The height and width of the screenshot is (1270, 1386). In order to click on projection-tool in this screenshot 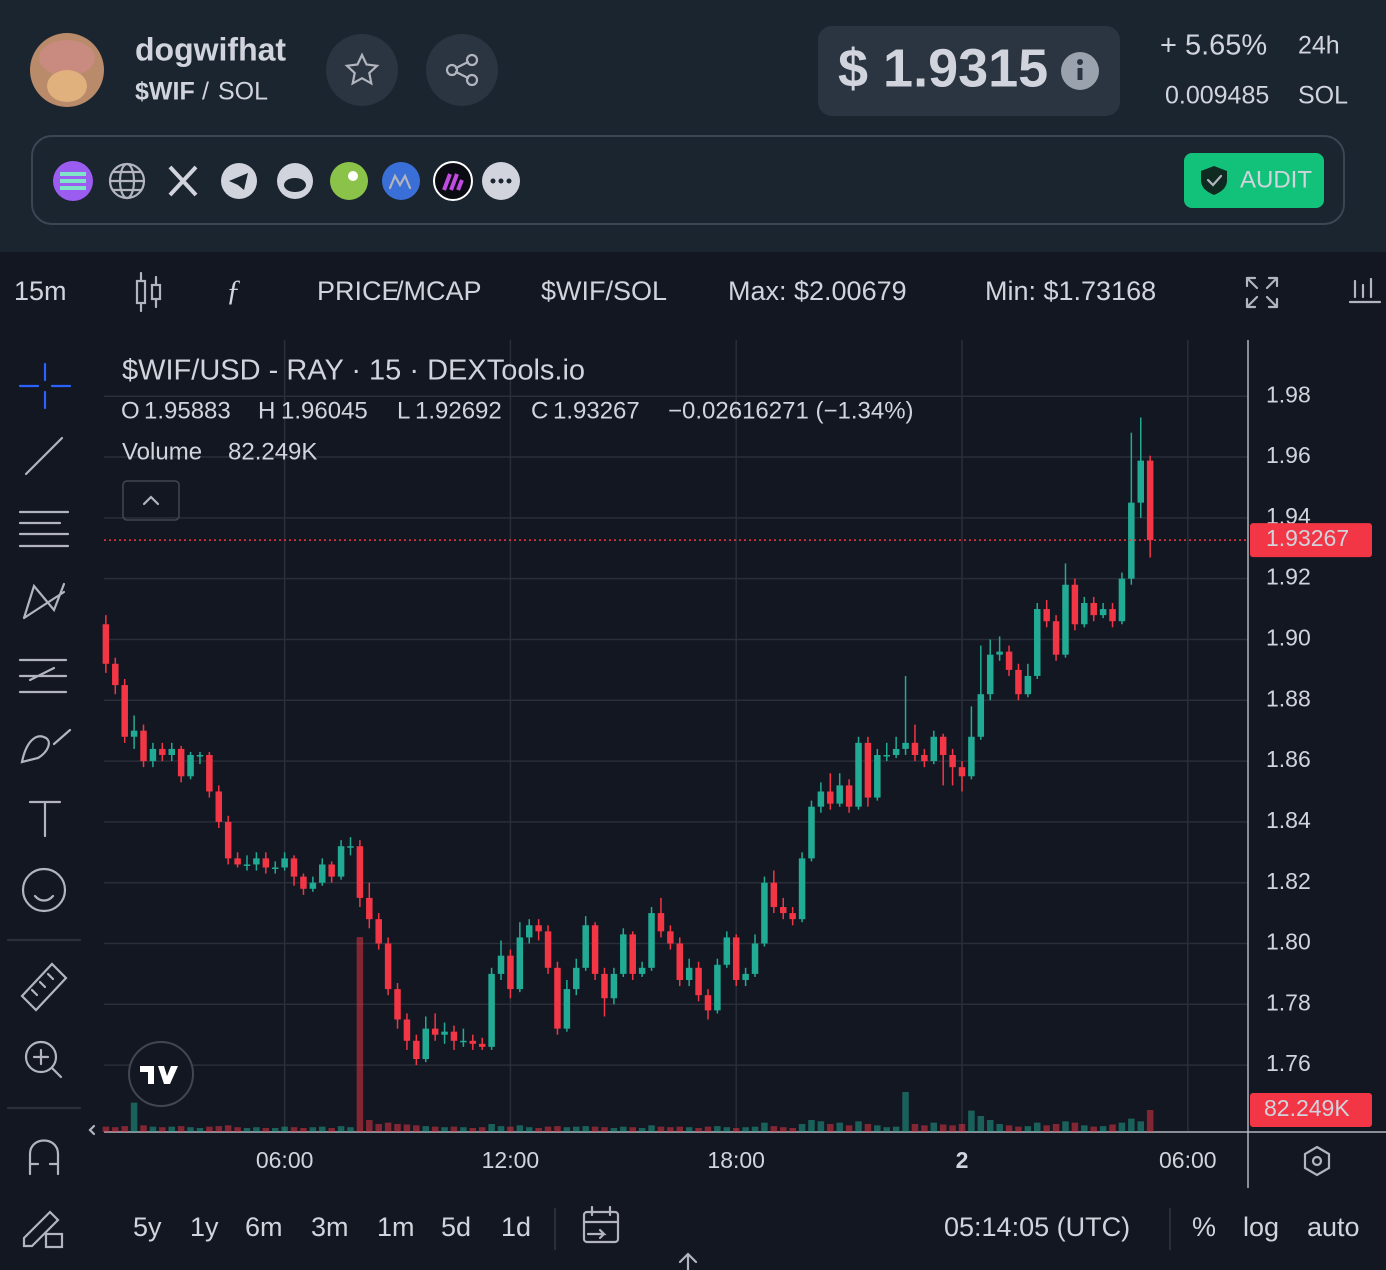, I will do `click(43, 676)`.